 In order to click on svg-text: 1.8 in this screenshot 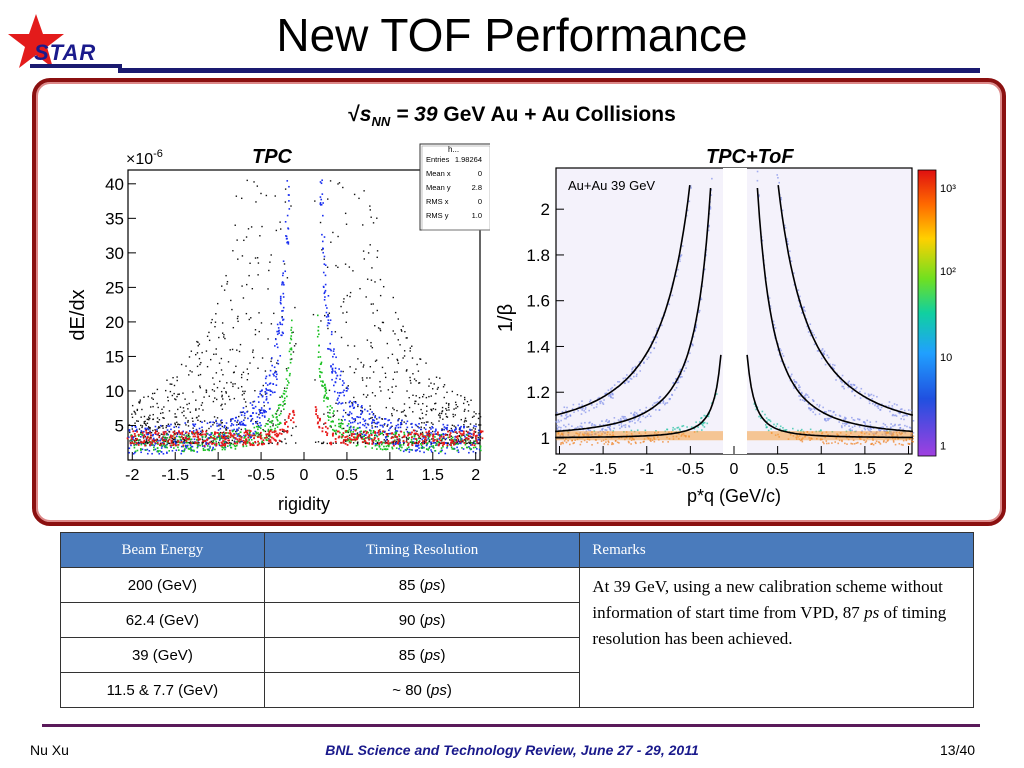, I will do `click(538, 255)`.